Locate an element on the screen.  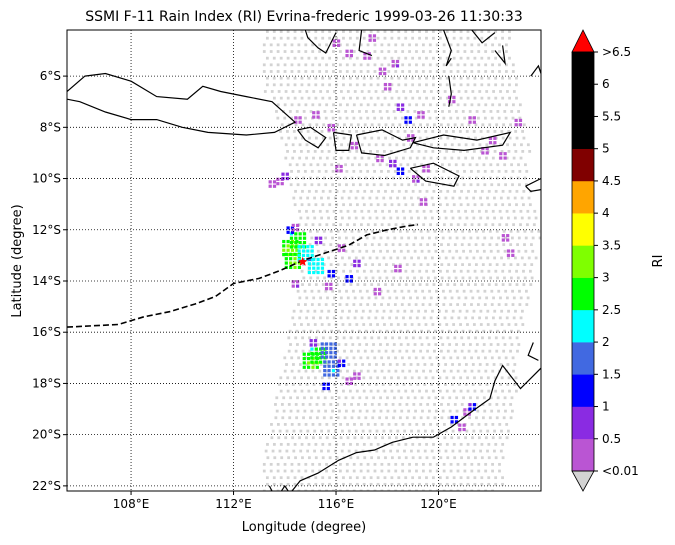
colorbar is located at coordinates (583, 260).